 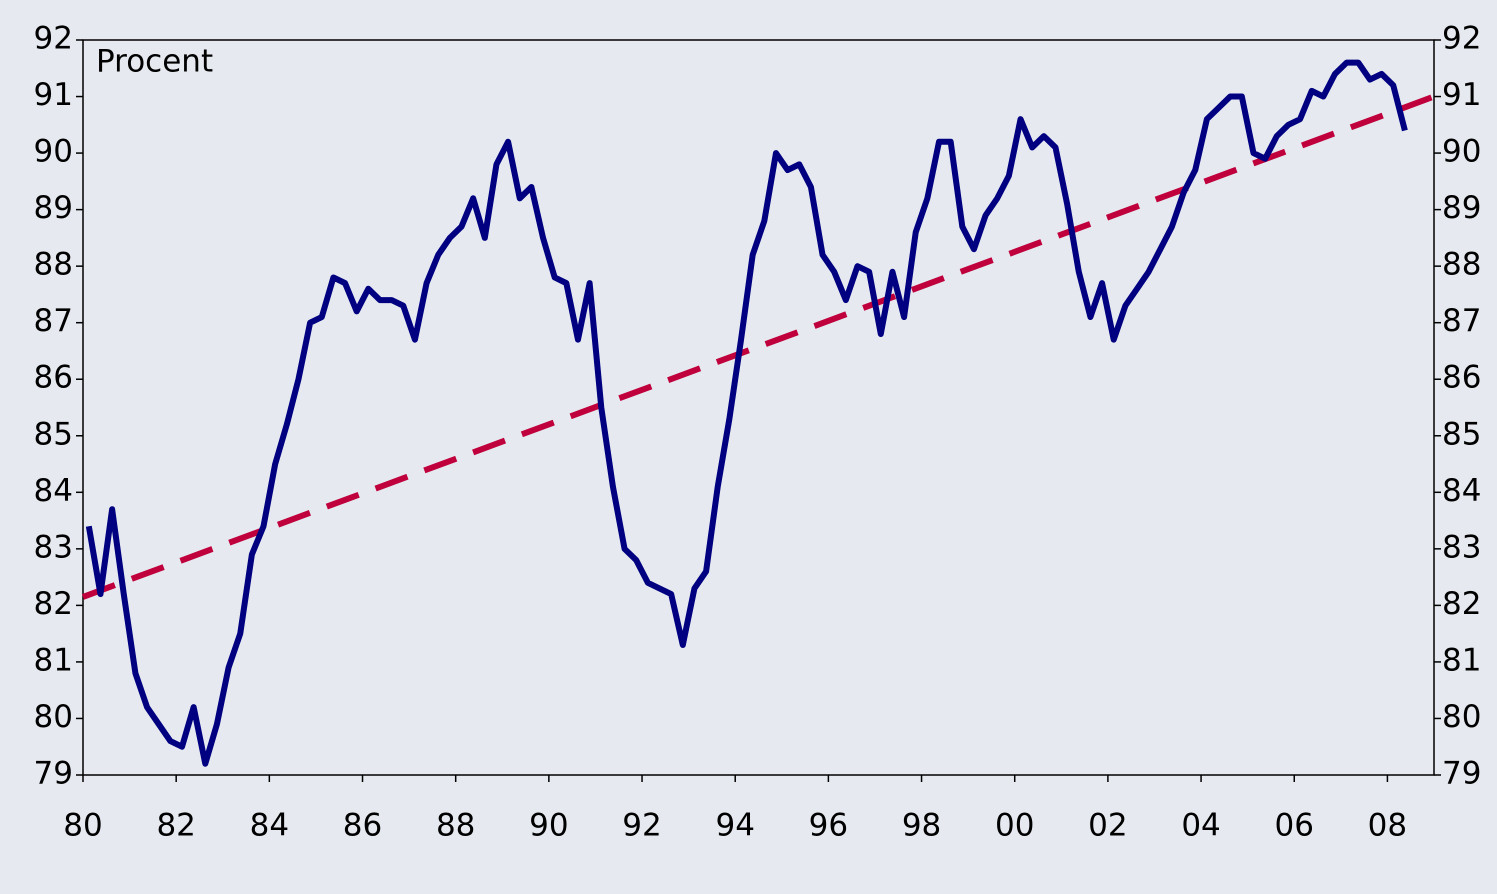 I want to click on x-tick-label: 84, so click(x=269, y=826).